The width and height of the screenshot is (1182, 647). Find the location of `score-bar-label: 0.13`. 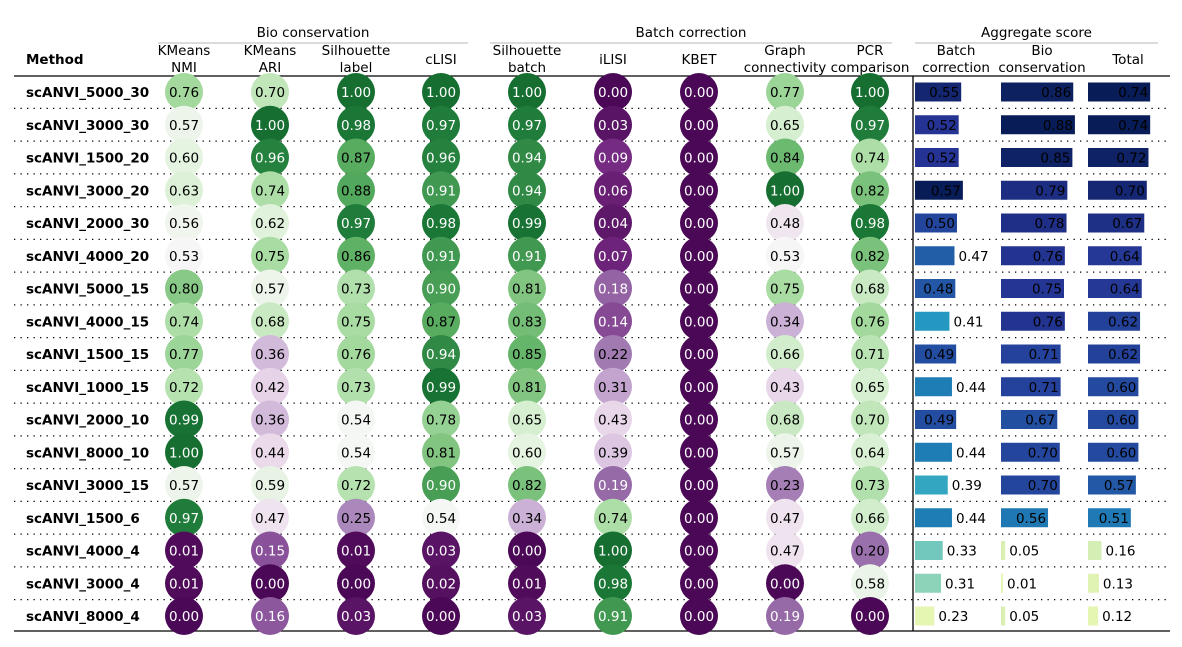

score-bar-label: 0.13 is located at coordinates (1118, 584).